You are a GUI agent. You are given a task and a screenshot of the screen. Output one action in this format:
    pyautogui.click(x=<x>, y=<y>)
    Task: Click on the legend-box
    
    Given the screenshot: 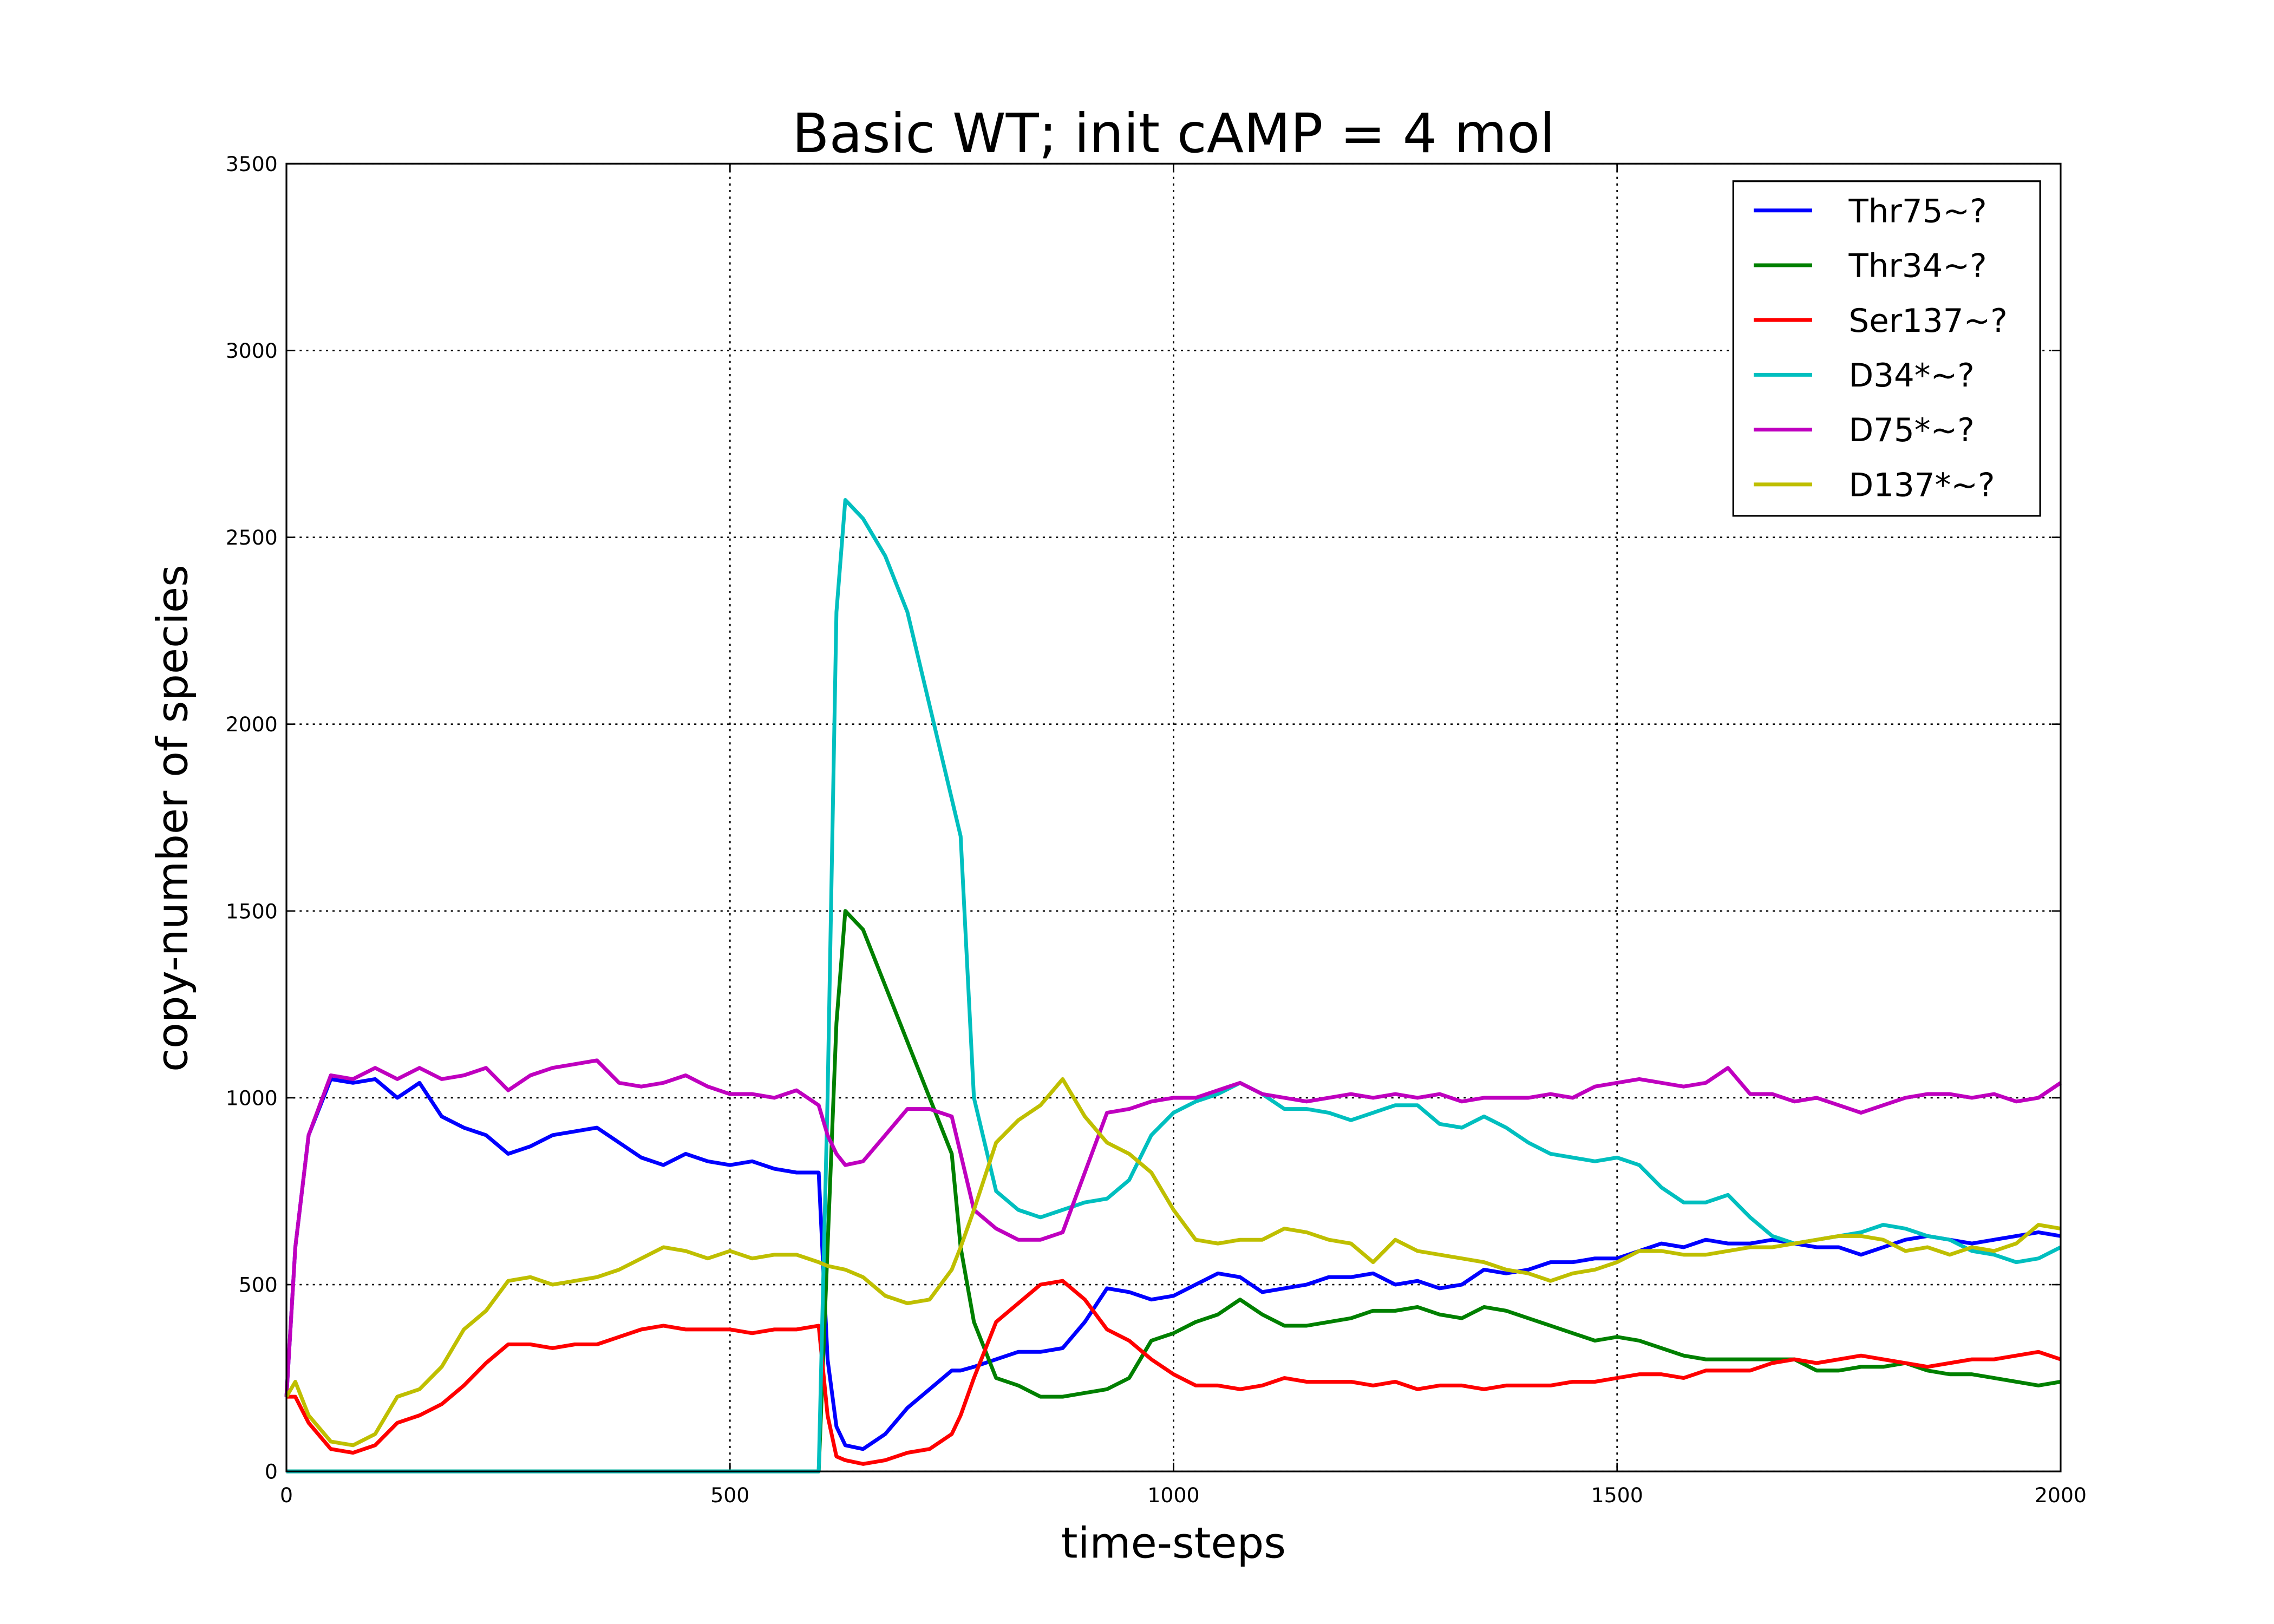 What is the action you would take?
    pyautogui.click(x=1887, y=348)
    